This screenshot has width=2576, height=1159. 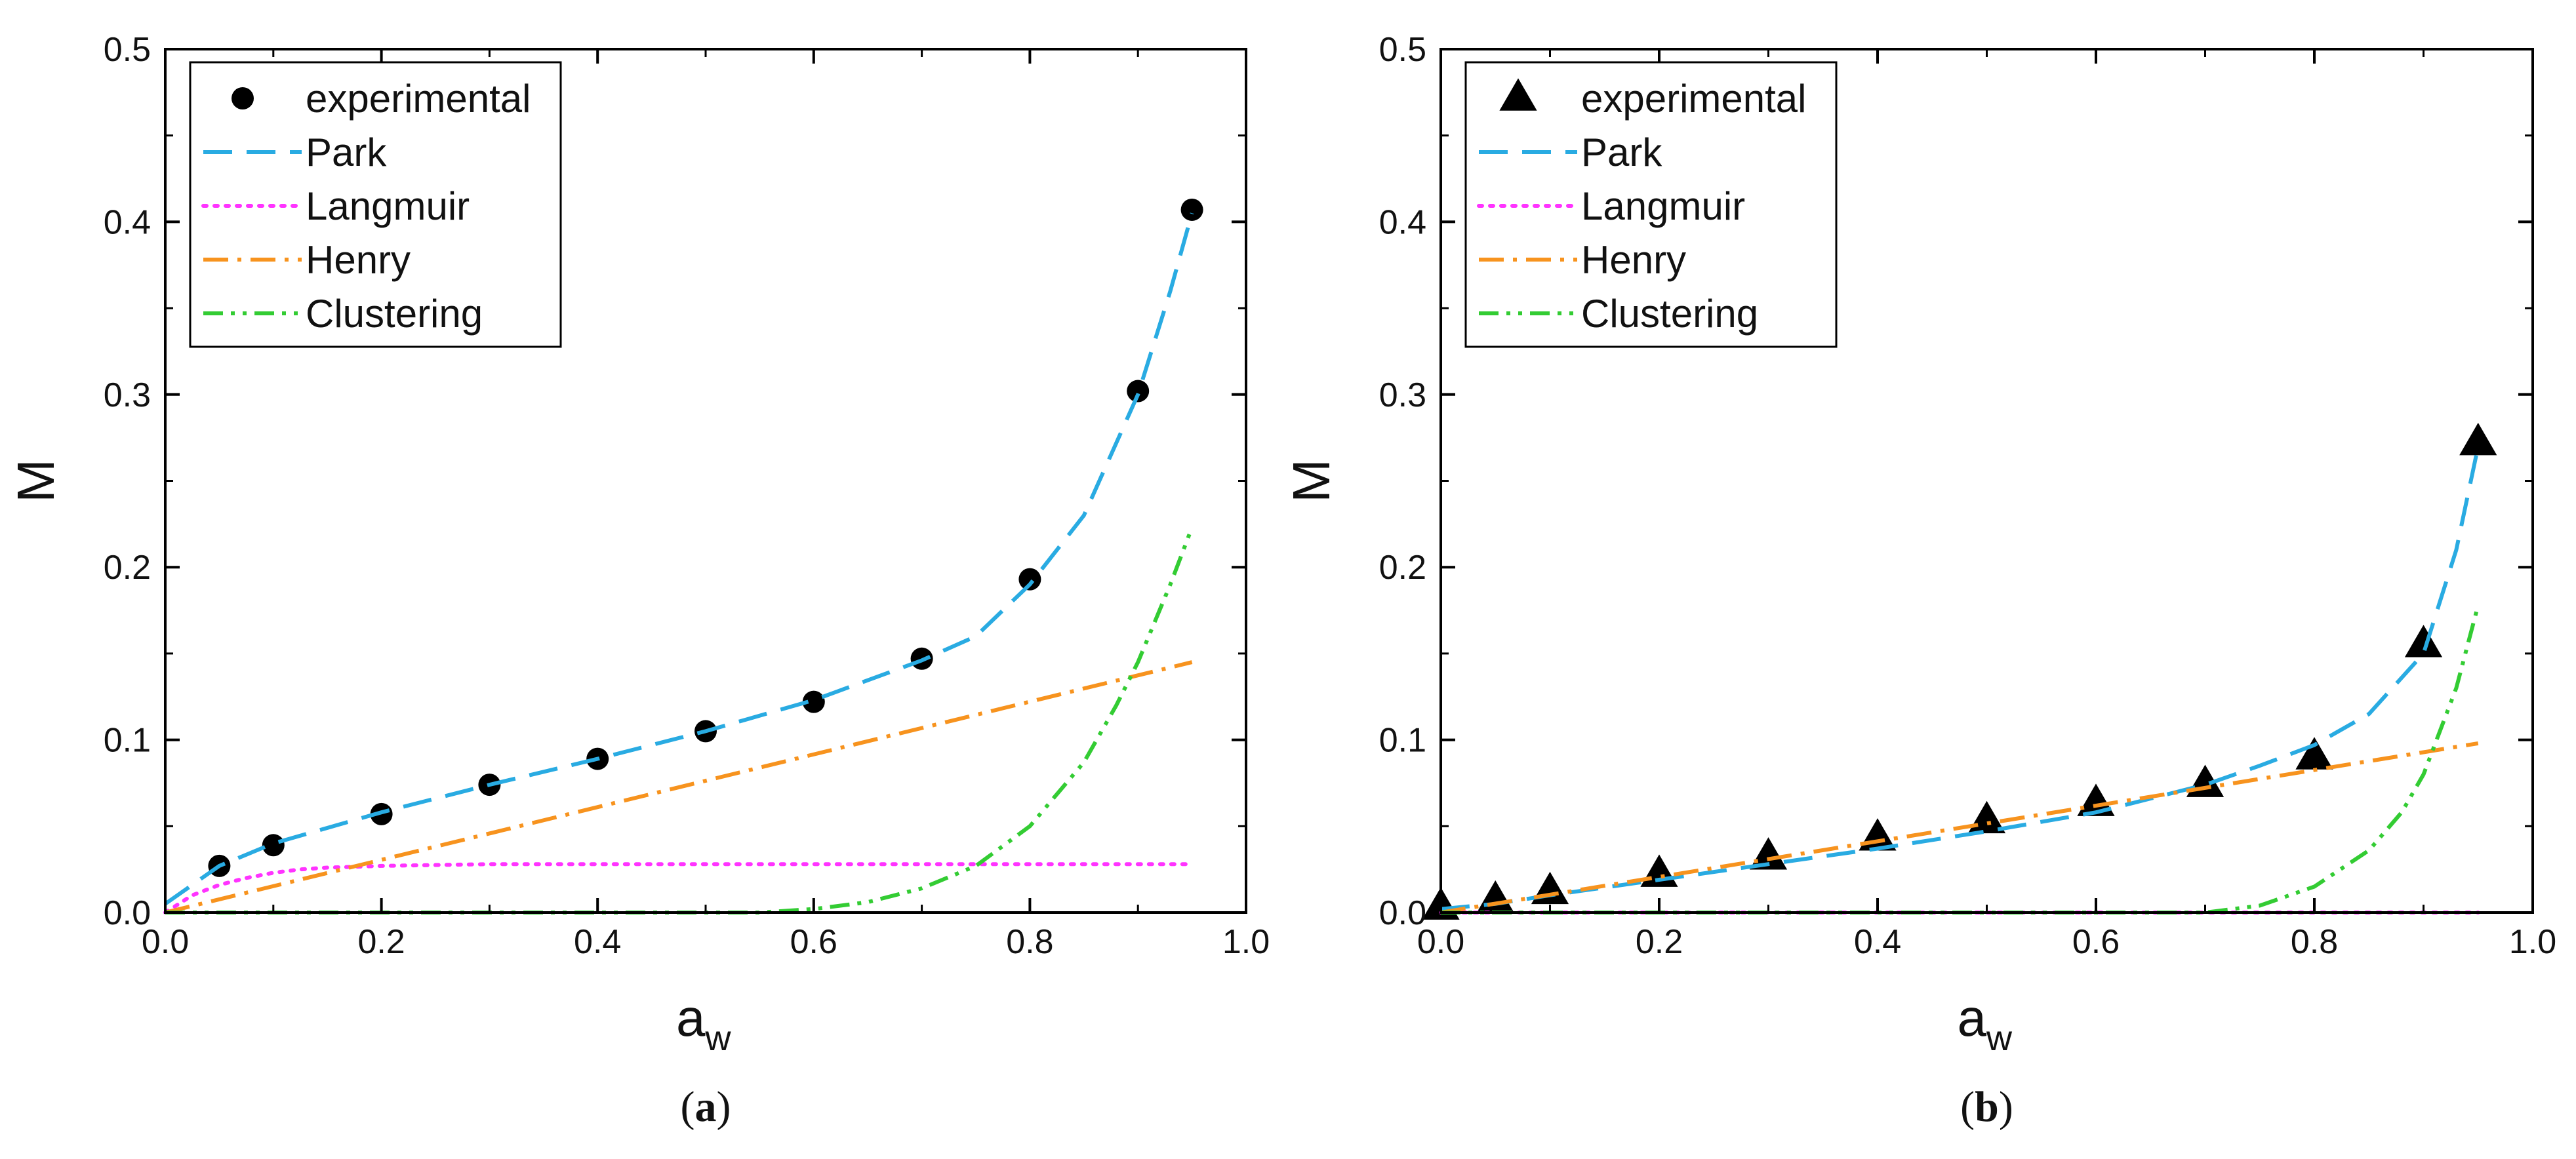 I want to click on series-line-langmuir, so click(x=678, y=888).